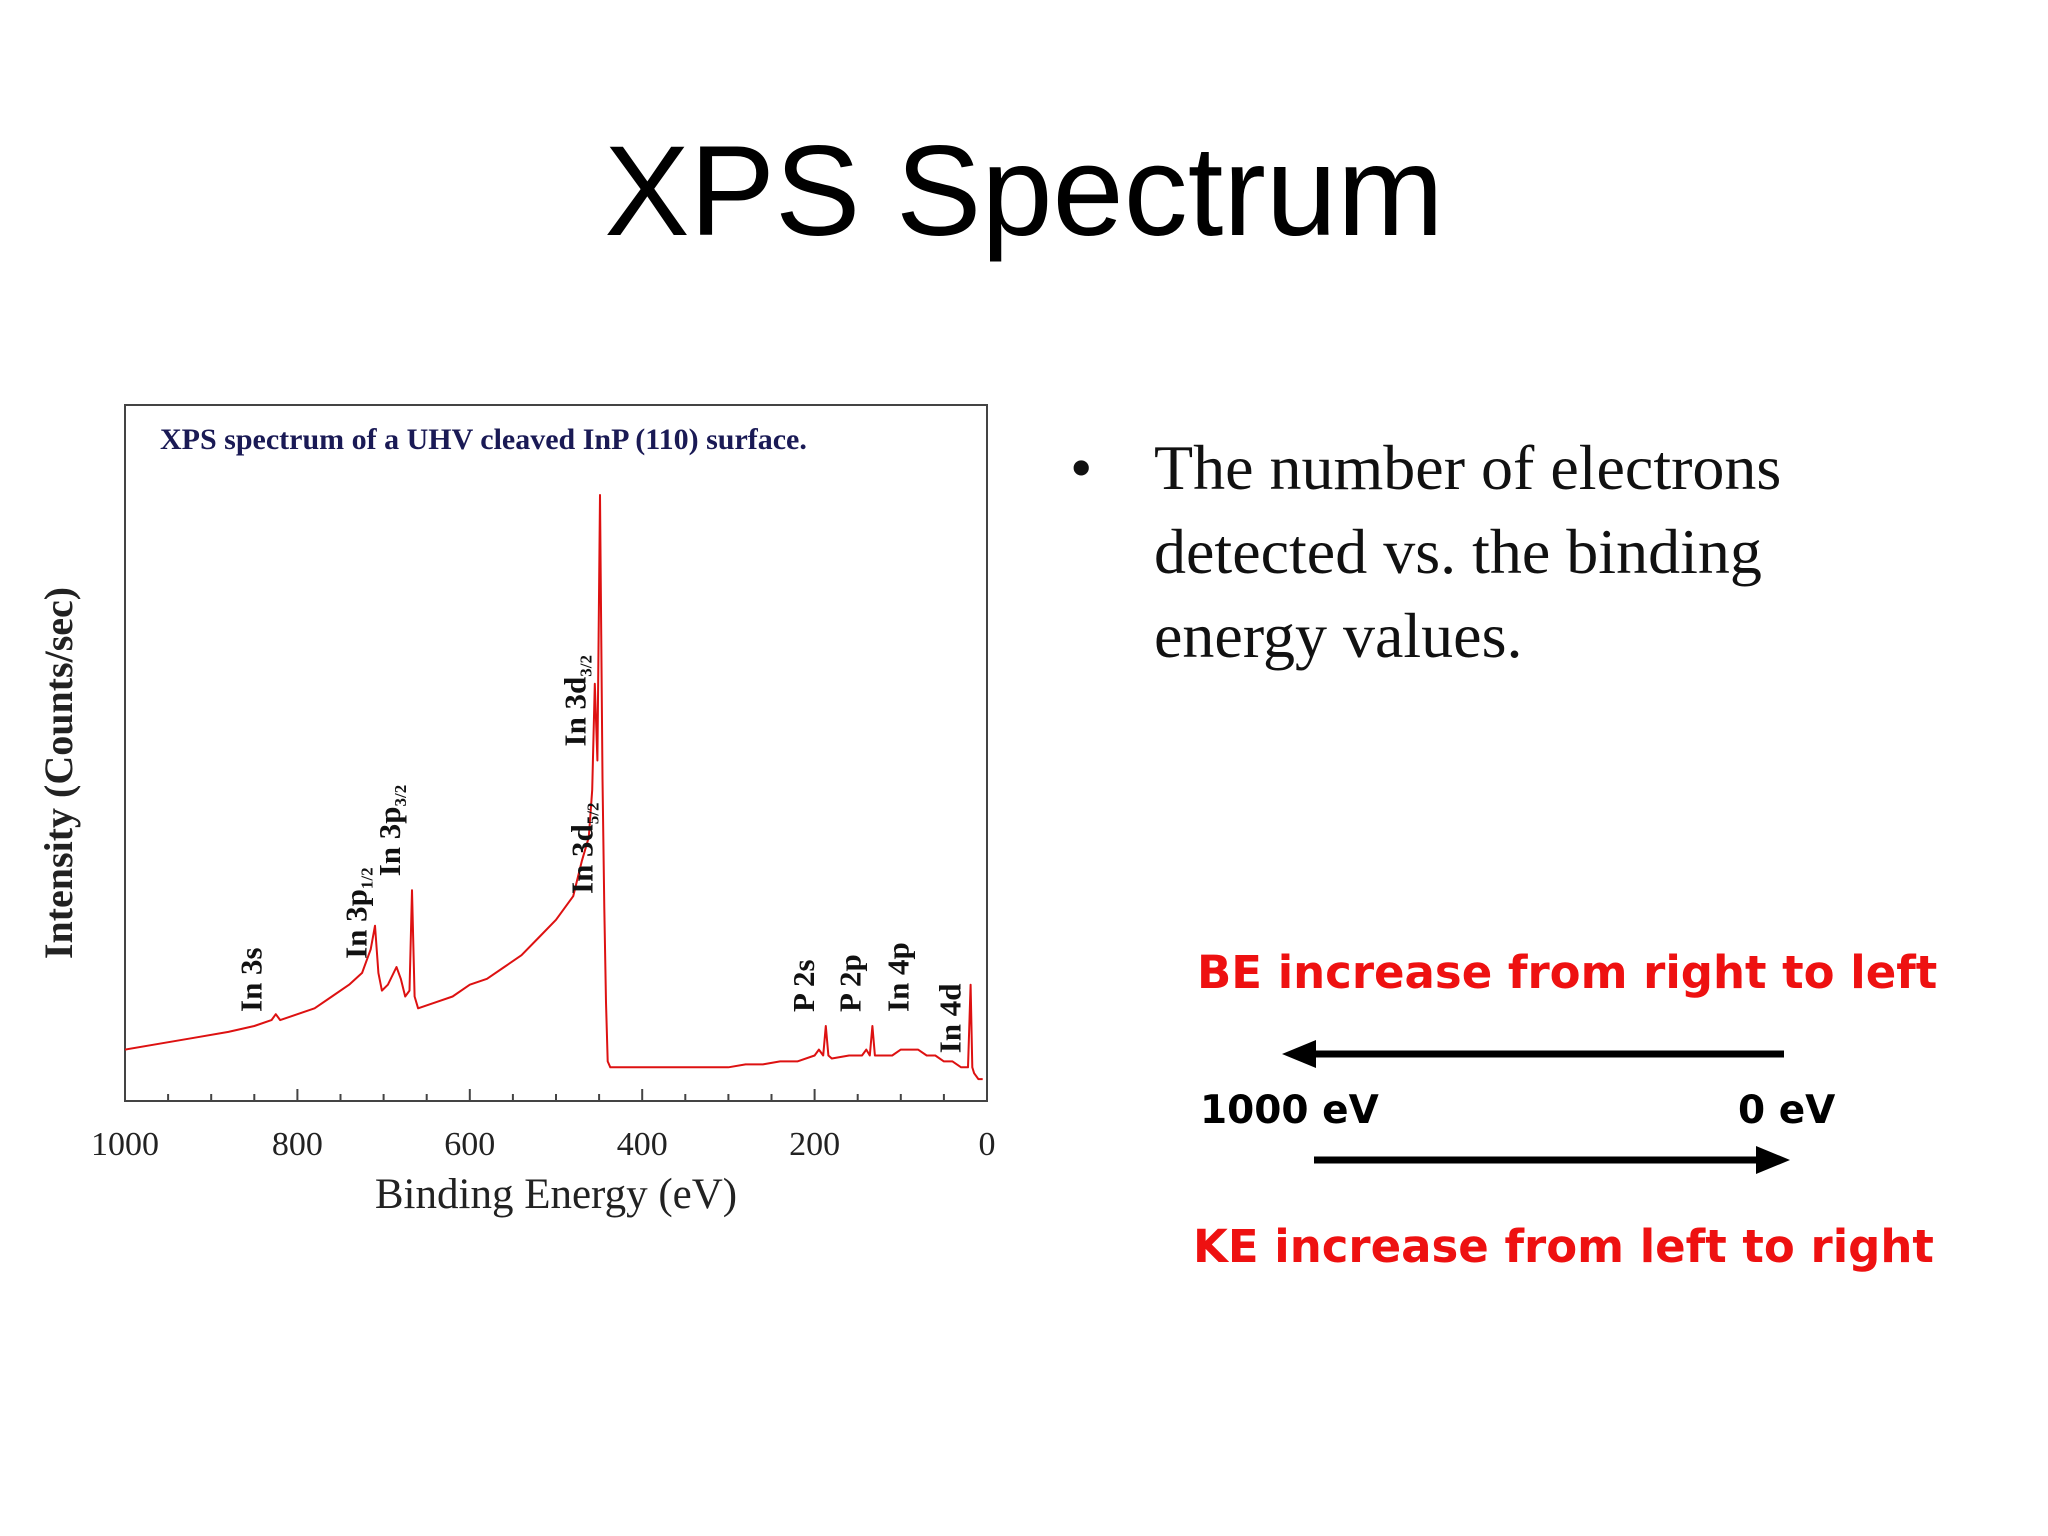  What do you see at coordinates (898, 977) in the screenshot?
I see `peak-label: In 4p` at bounding box center [898, 977].